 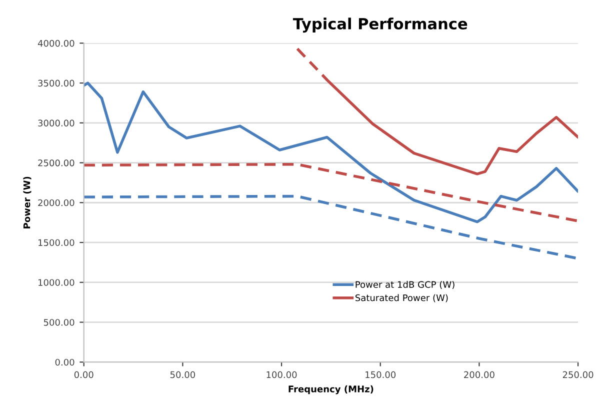 I want to click on y-tick-label: 2000.00, so click(x=56, y=202).